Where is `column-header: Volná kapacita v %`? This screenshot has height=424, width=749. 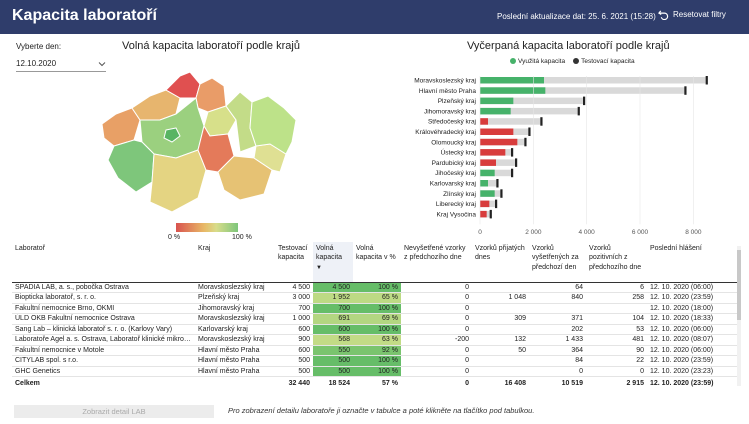
column-header: Volná kapacita v % is located at coordinates (377, 262).